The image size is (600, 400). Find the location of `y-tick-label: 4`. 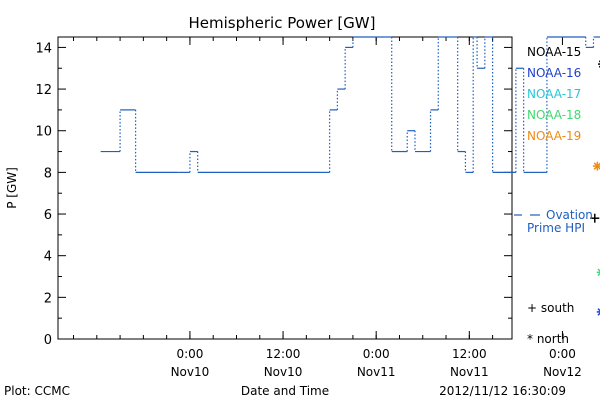

y-tick-label: 4 is located at coordinates (48, 257).